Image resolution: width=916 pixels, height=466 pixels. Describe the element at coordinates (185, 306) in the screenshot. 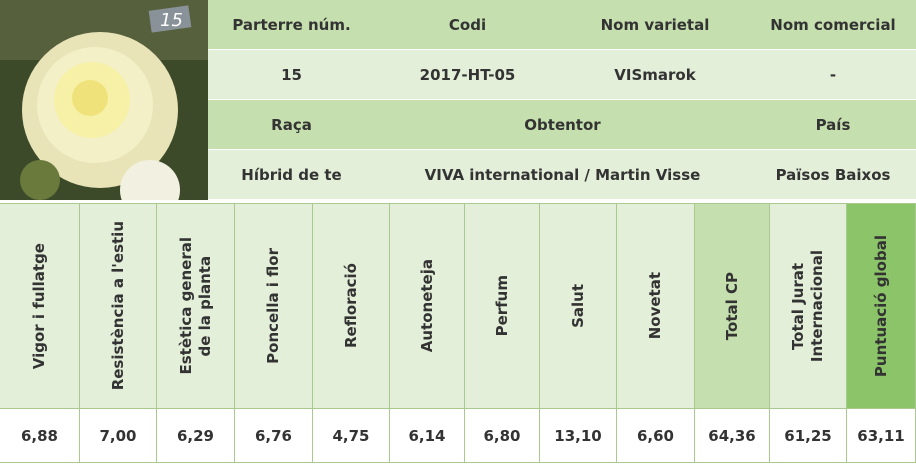

I see `header-line: Estètica general` at that location.